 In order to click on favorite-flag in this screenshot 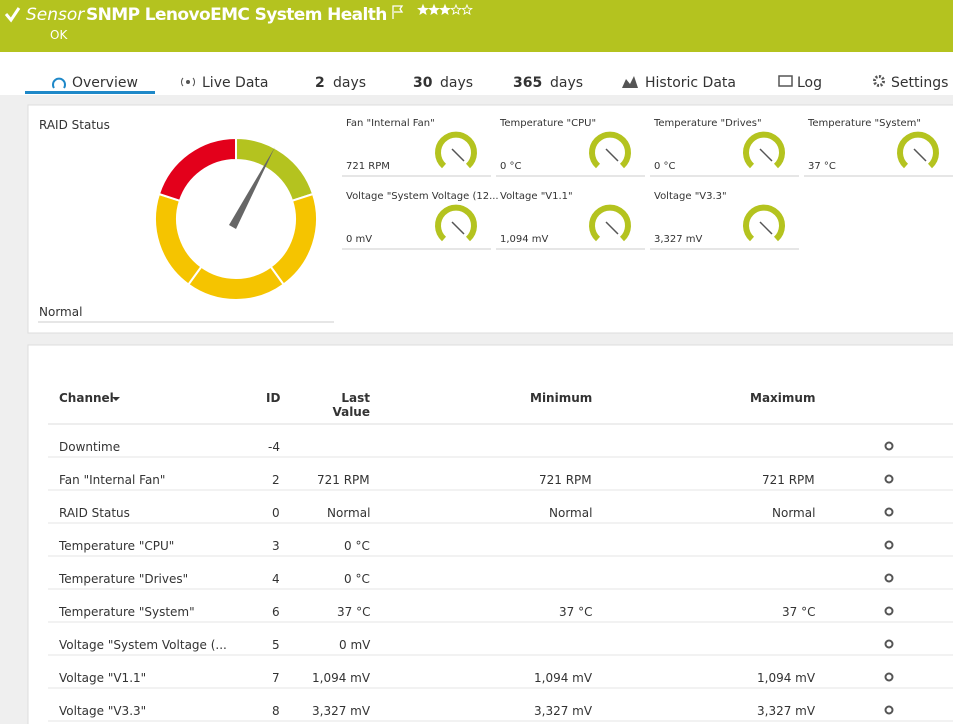, I will do `click(398, 12)`.